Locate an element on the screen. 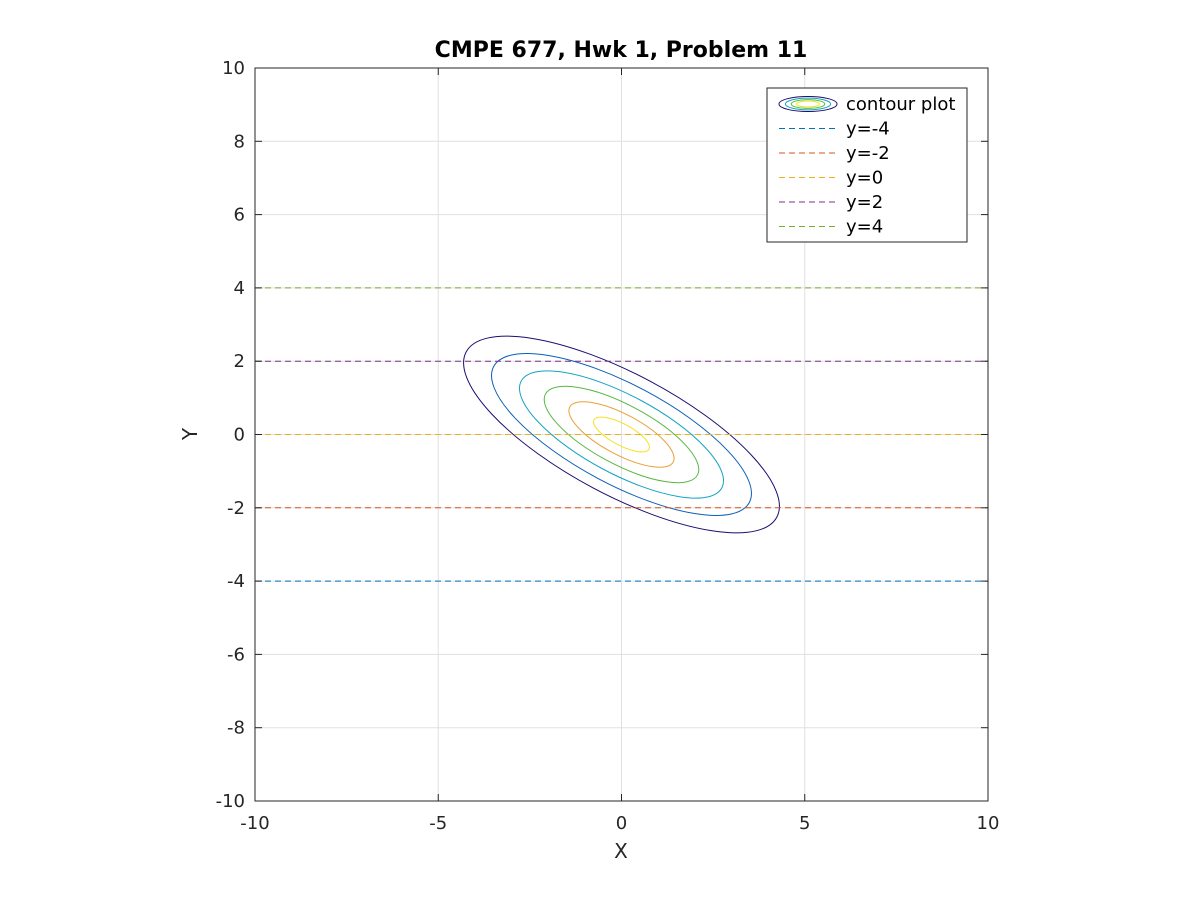 This screenshot has width=1200, height=900. y-tick-label: -2 is located at coordinates (236, 508).